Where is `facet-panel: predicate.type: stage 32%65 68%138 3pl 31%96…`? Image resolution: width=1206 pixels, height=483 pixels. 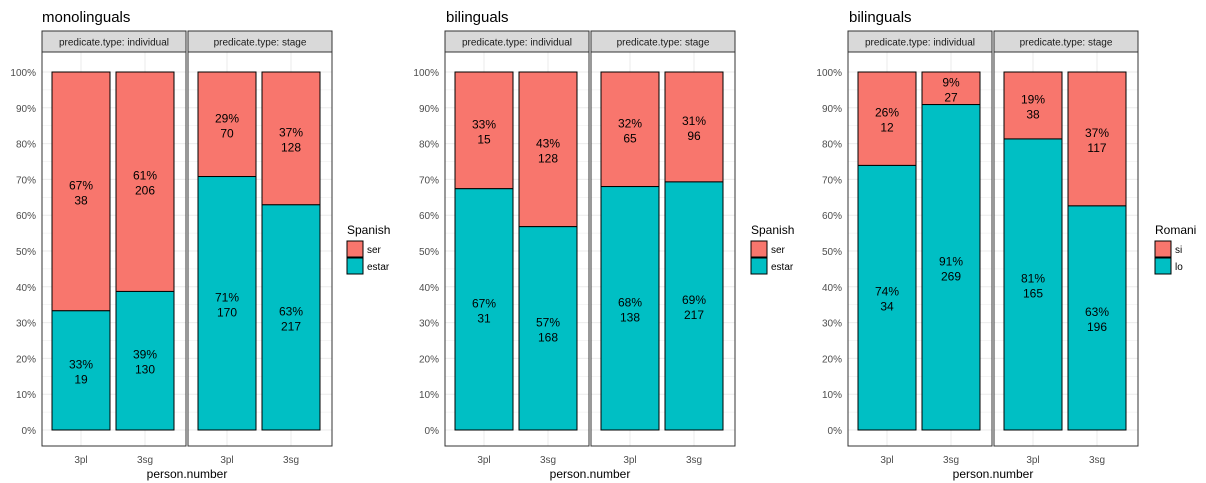 facet-panel: predicate.type: stage 32%65 68%138 3pl 31%96… is located at coordinates (663, 248).